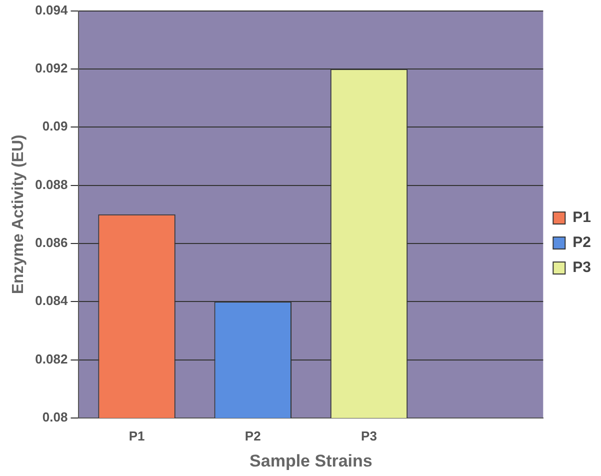 The width and height of the screenshot is (601, 476). I want to click on y-tick-label: 0.08, so click(55, 417).